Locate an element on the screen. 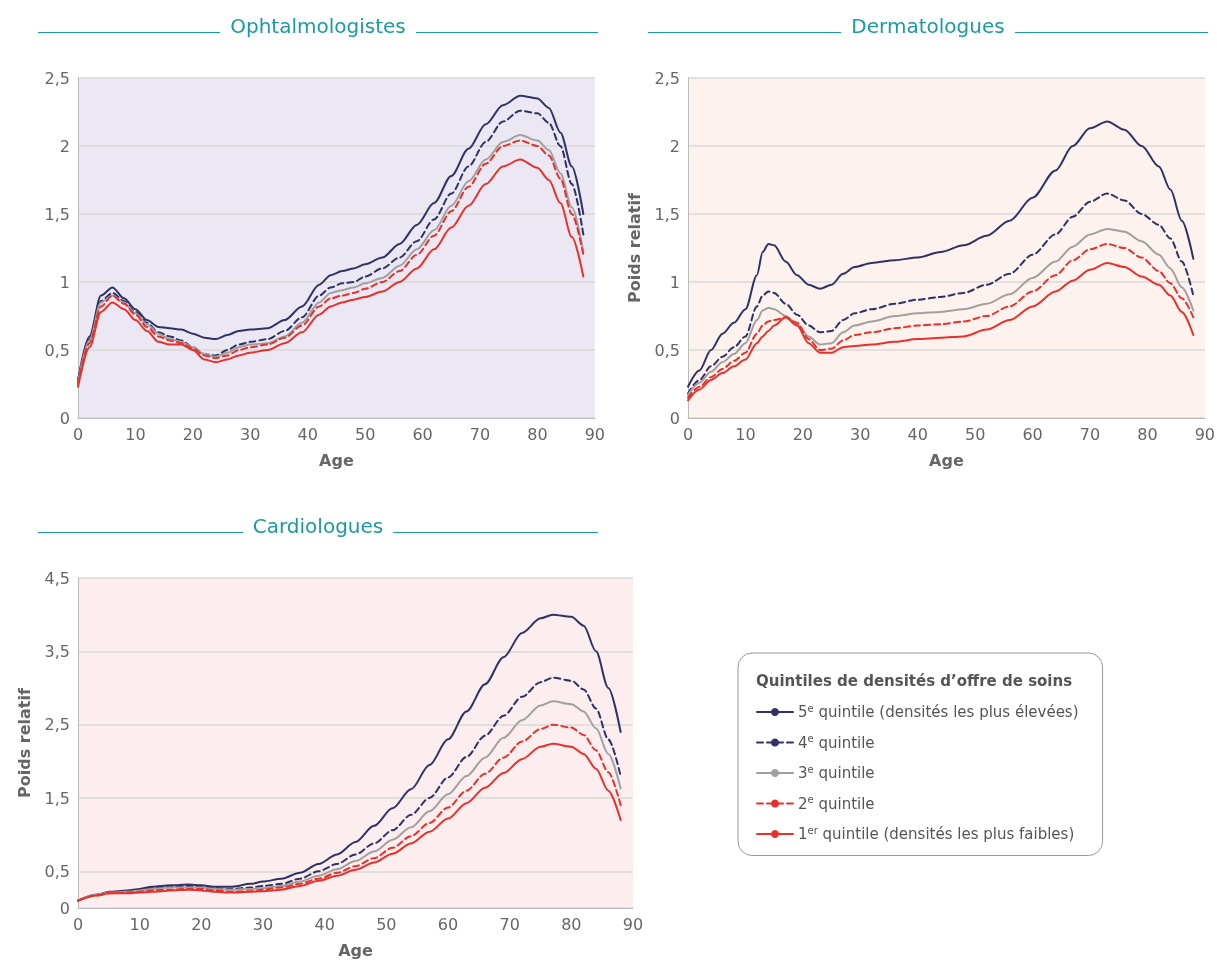 This screenshot has height=969, width=1217. chart-title: Dermatologues is located at coordinates (928, 26).